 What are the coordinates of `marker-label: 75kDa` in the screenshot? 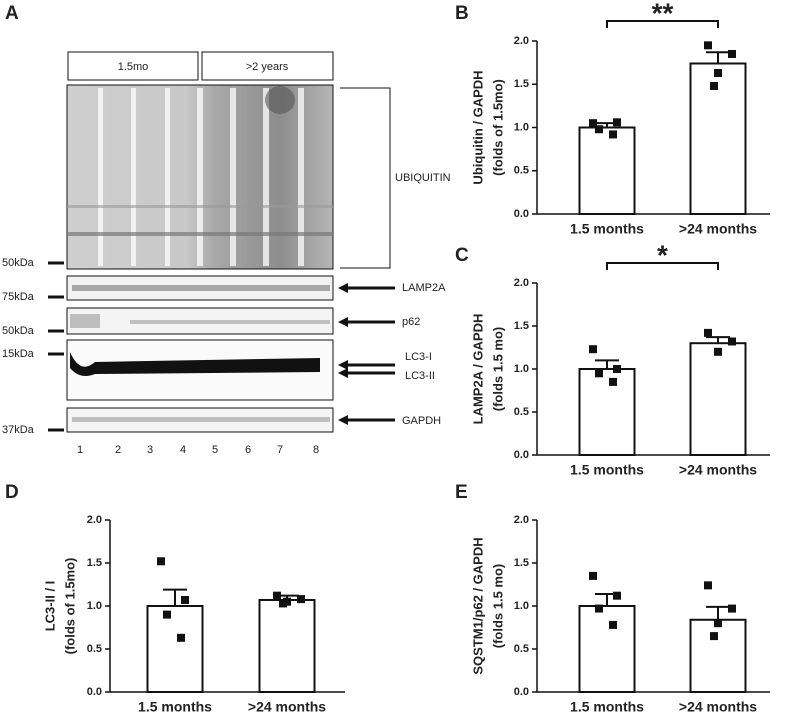 It's located at (18, 297).